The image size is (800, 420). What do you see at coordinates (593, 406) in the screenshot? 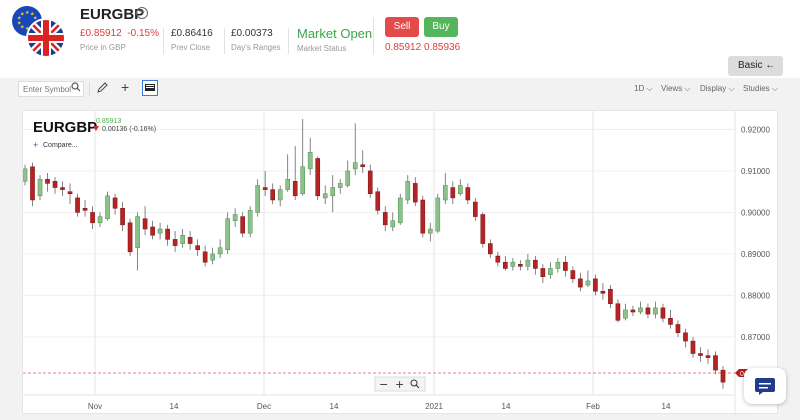
I see `x-tick-label: Feb` at bounding box center [593, 406].